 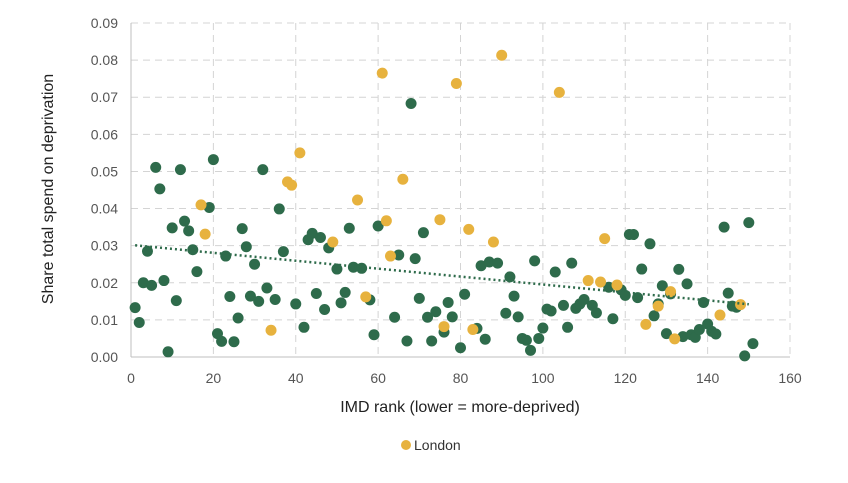 What do you see at coordinates (461, 378) in the screenshot?
I see `x-tick-label: 80` at bounding box center [461, 378].